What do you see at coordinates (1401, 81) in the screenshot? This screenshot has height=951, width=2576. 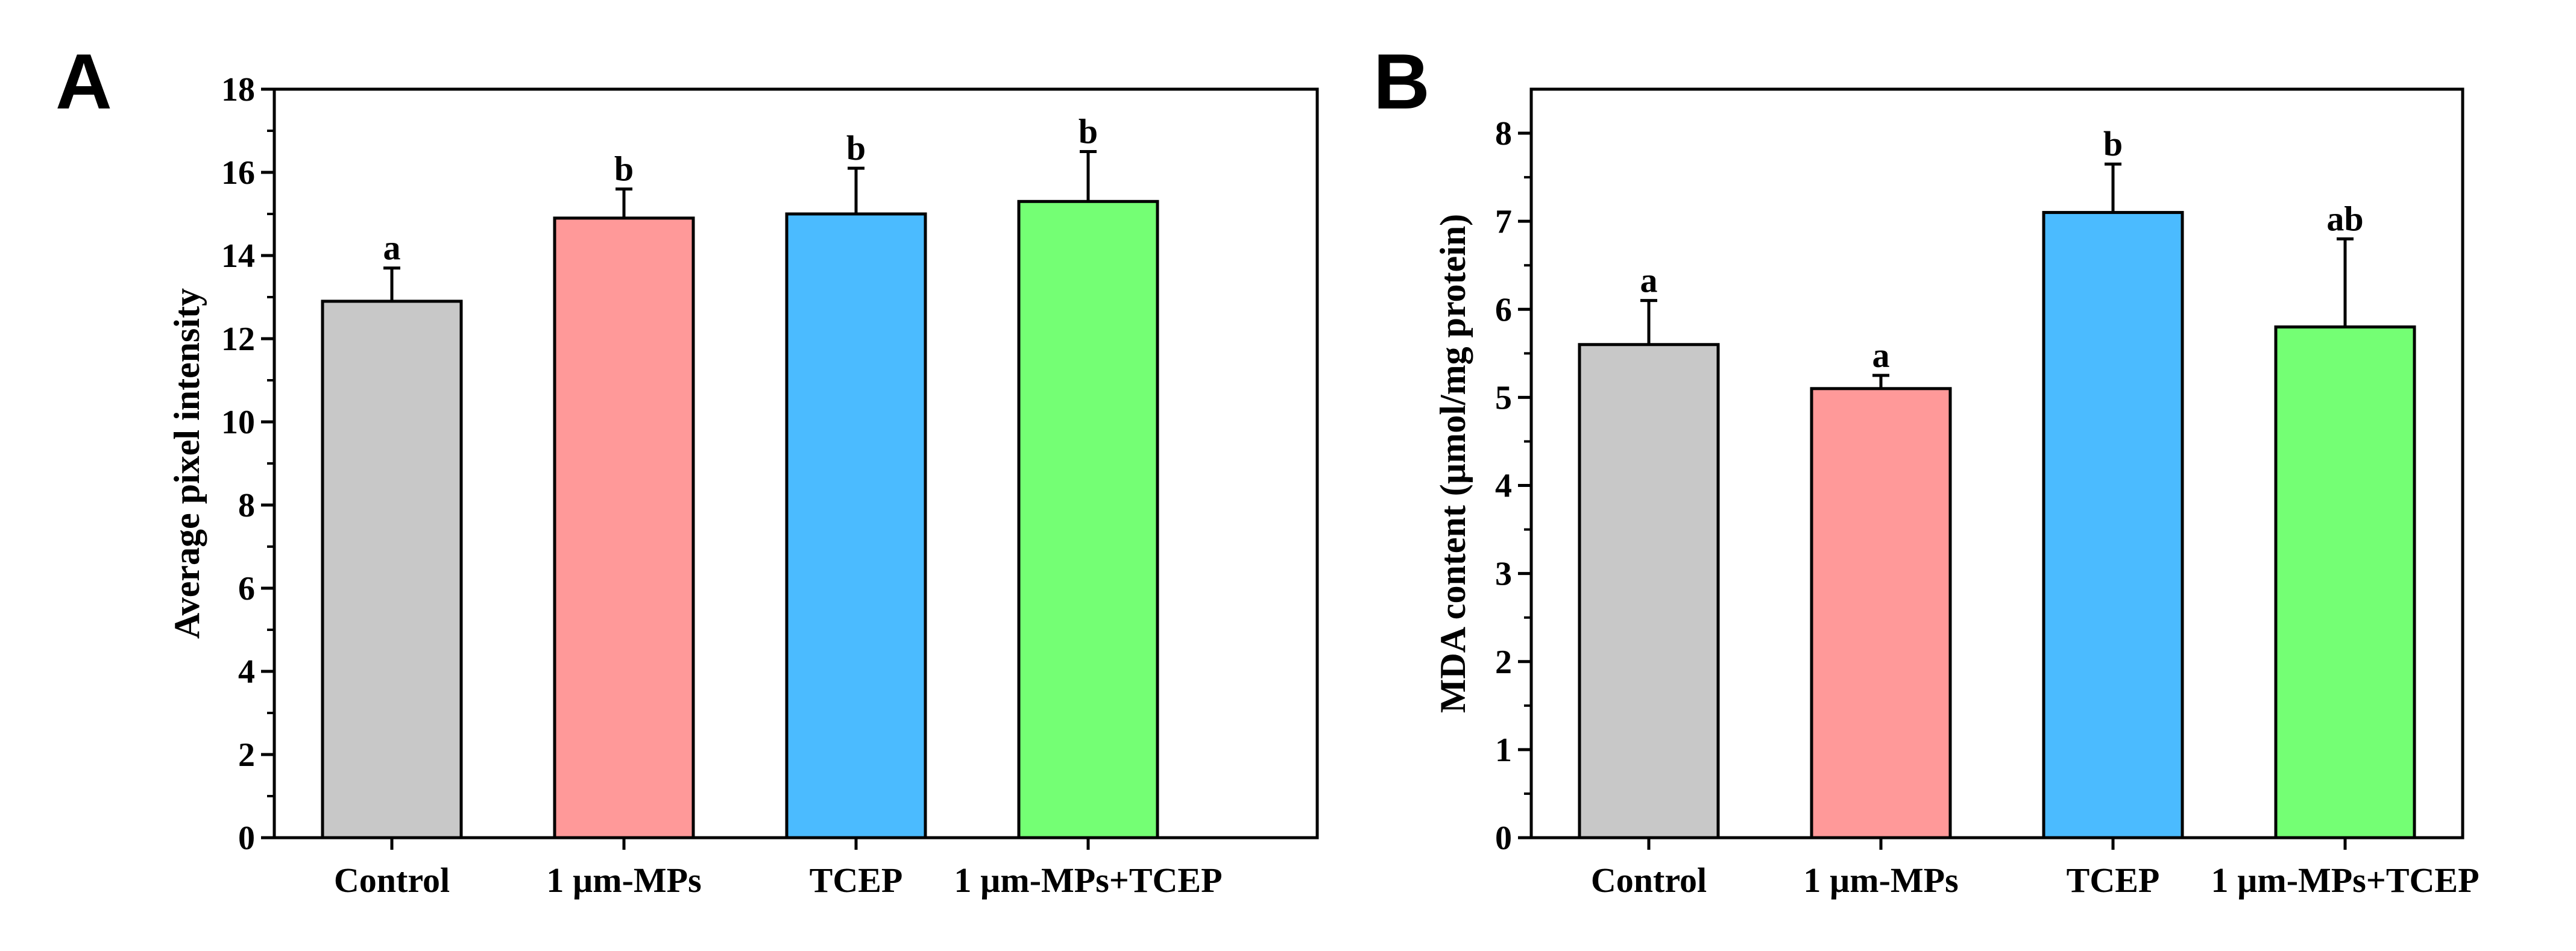 I see `panel-b-letter: B` at bounding box center [1401, 81].